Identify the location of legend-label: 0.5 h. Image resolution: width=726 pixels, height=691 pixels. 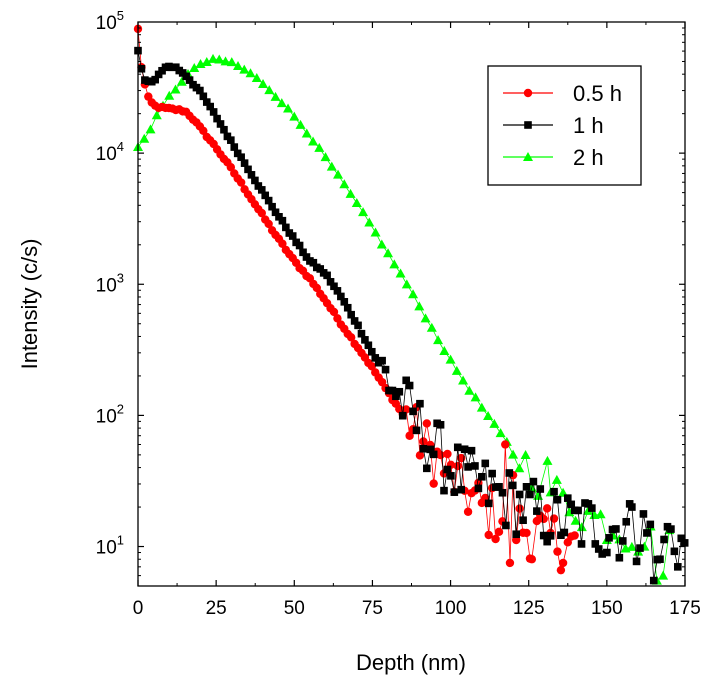
(597, 93).